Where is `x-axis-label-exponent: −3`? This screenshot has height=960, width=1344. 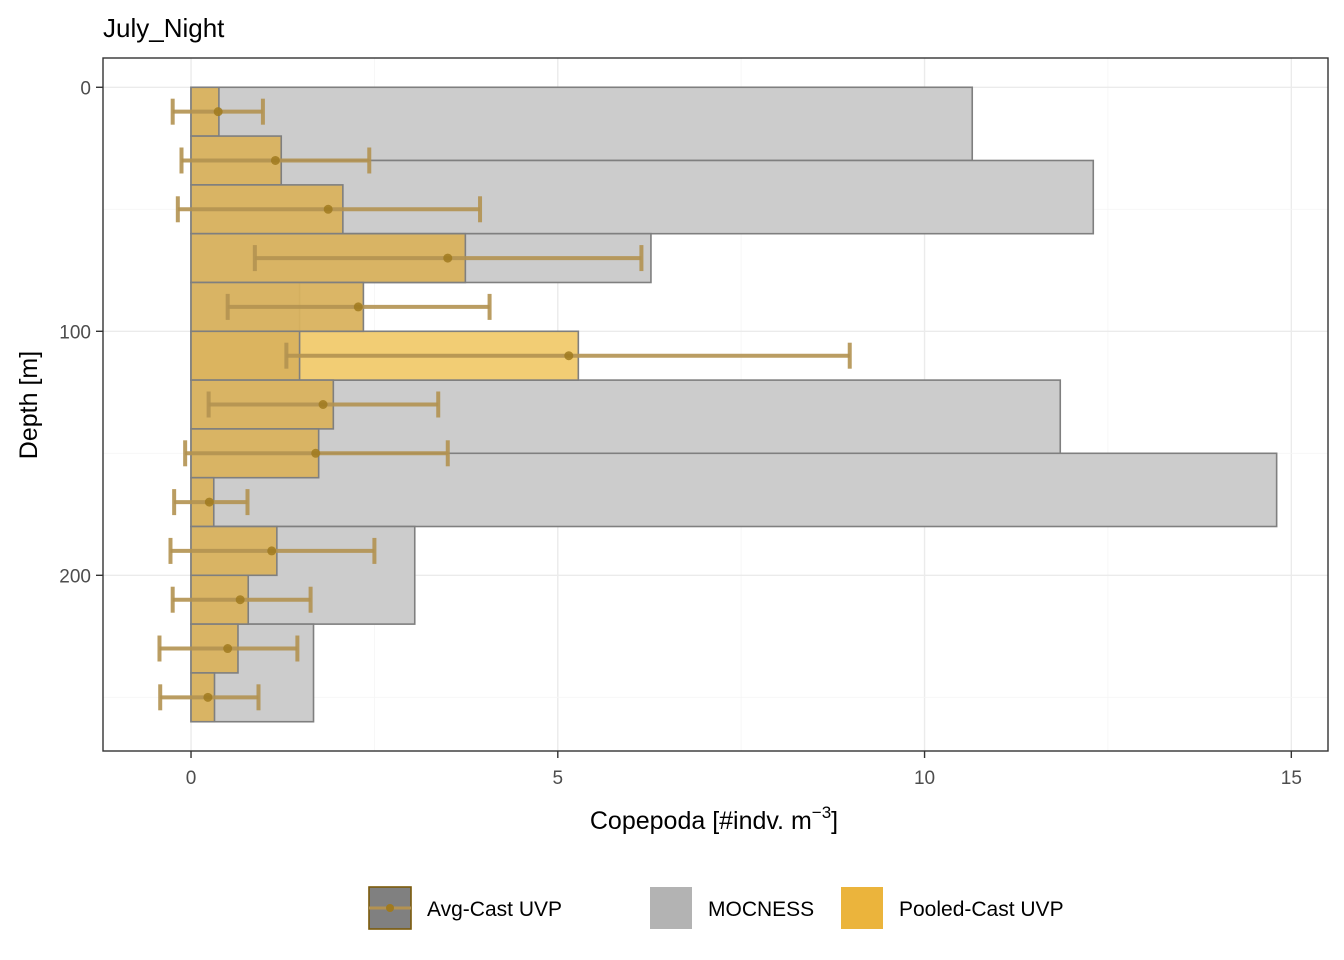
x-axis-label-exponent: −3 is located at coordinates (821, 812).